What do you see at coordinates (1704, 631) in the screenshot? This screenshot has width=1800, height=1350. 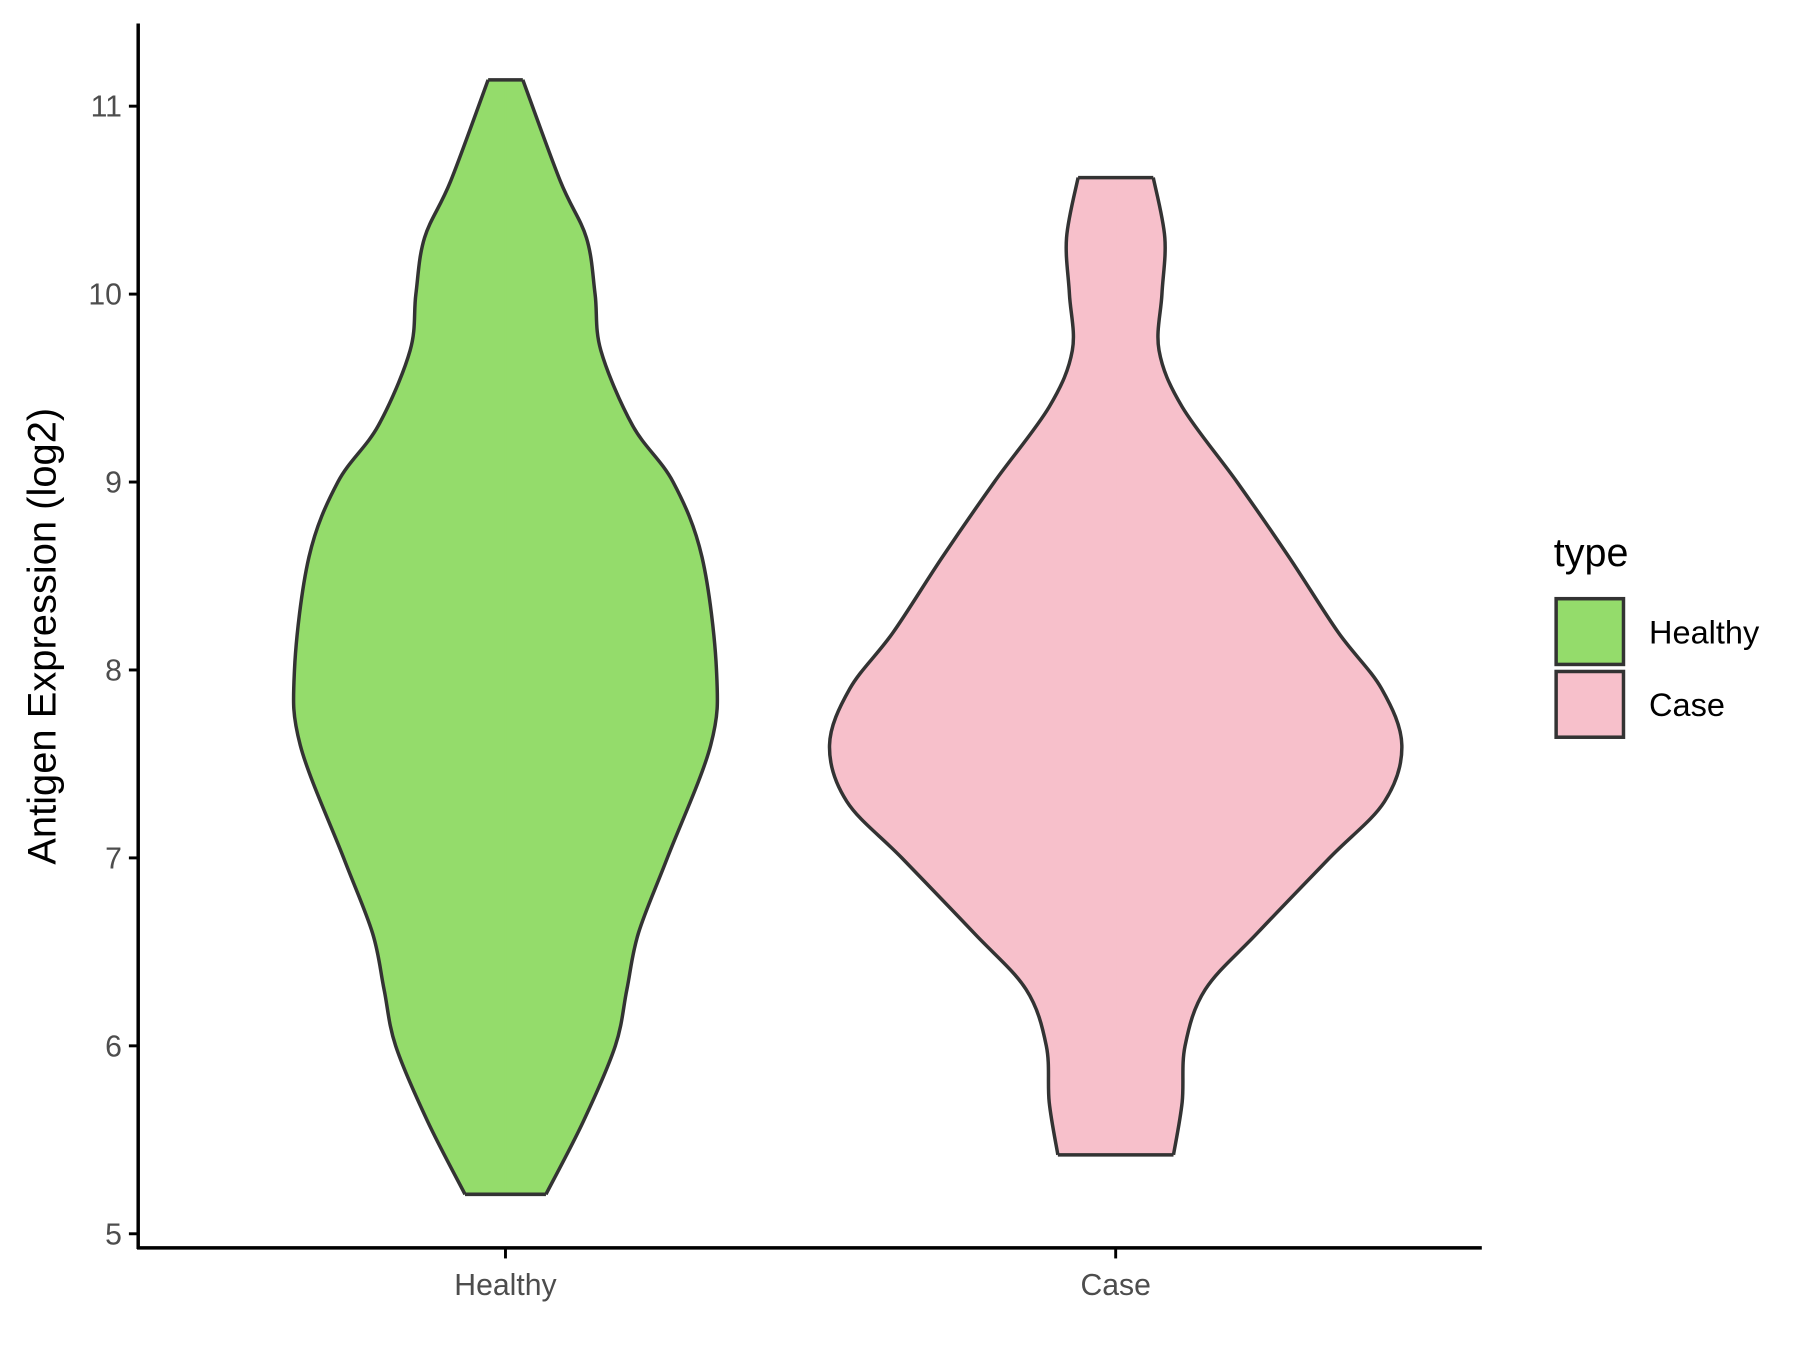 I see `legend-label: Healthy` at bounding box center [1704, 631].